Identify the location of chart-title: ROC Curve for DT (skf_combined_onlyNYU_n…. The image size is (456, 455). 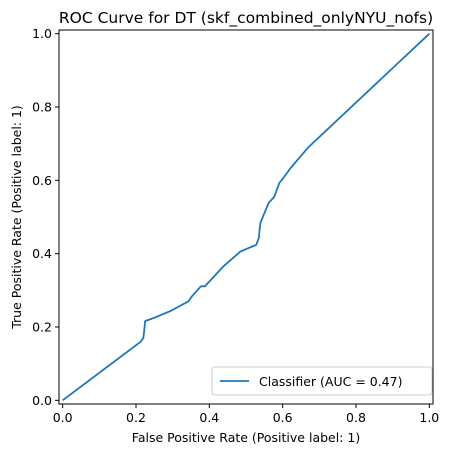
(246, 18).